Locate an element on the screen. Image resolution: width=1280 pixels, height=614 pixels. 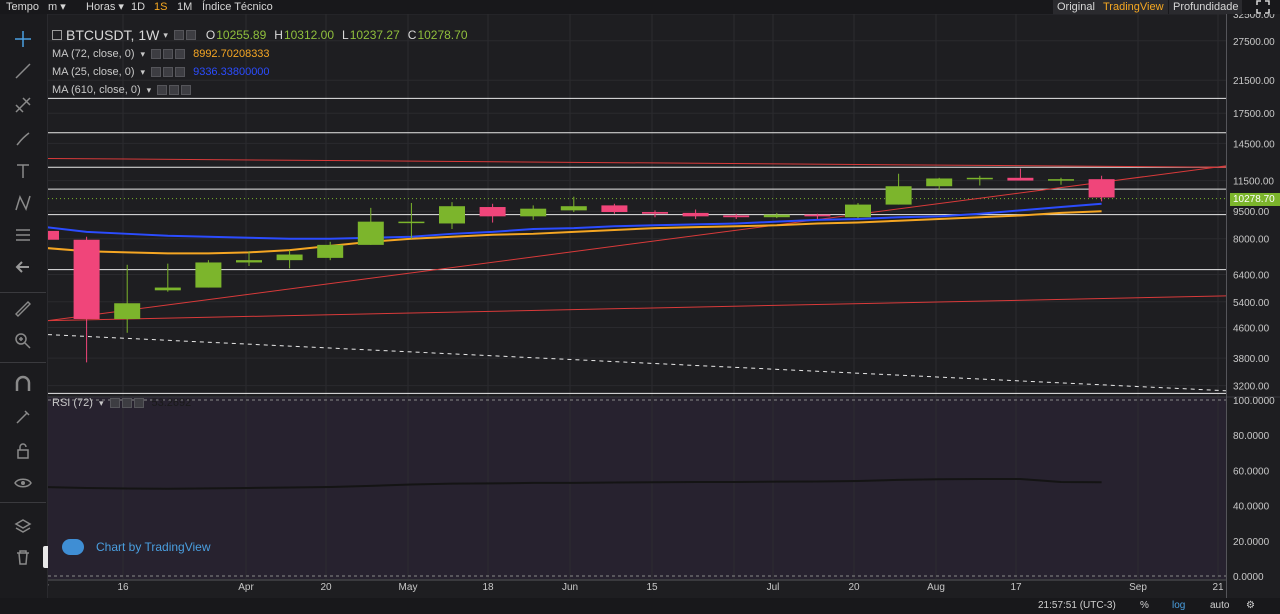
sidebar-collapse-handle is located at coordinates (46, 557).